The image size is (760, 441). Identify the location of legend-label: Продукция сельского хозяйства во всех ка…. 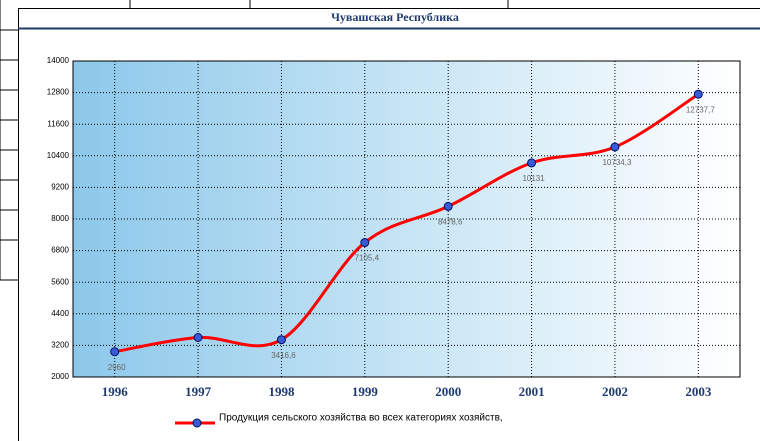
(361, 418).